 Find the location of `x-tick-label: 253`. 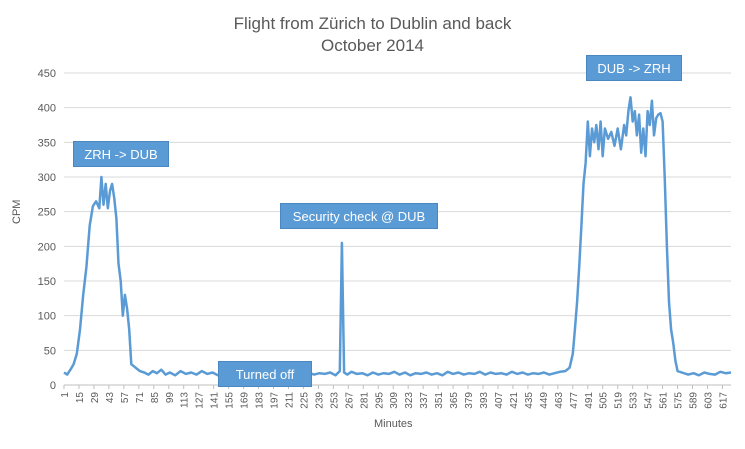

x-tick-label: 253 is located at coordinates (334, 400).